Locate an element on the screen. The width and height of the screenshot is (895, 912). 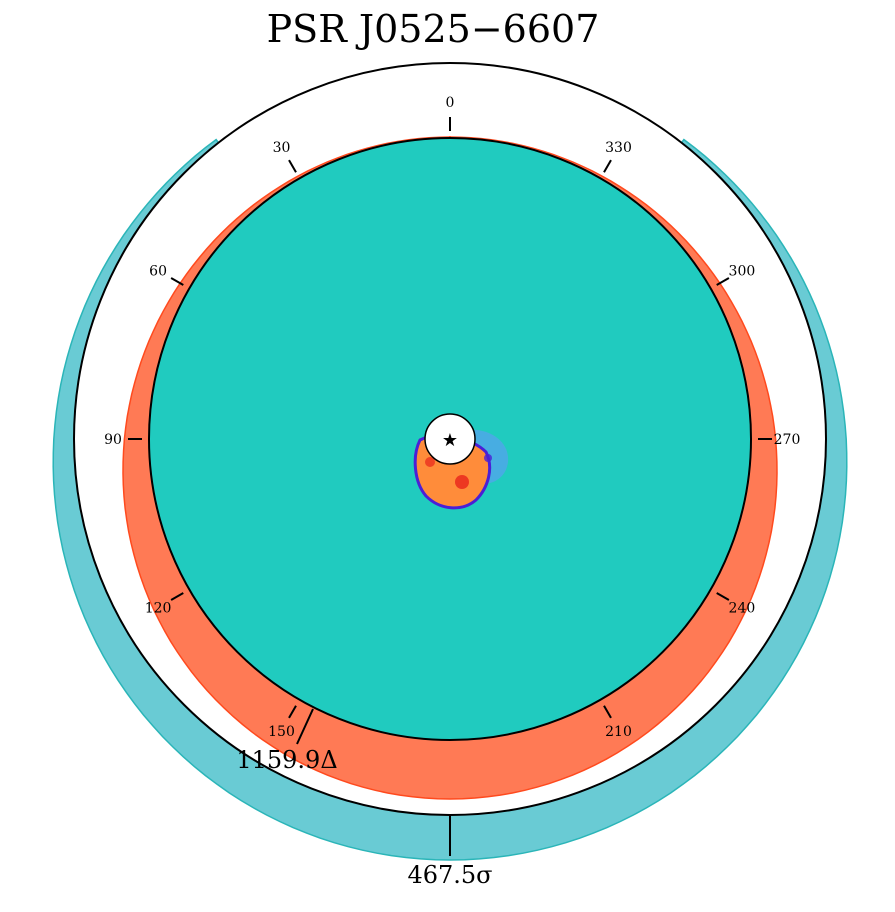
angle-tick-label: 210 is located at coordinates (618, 732).